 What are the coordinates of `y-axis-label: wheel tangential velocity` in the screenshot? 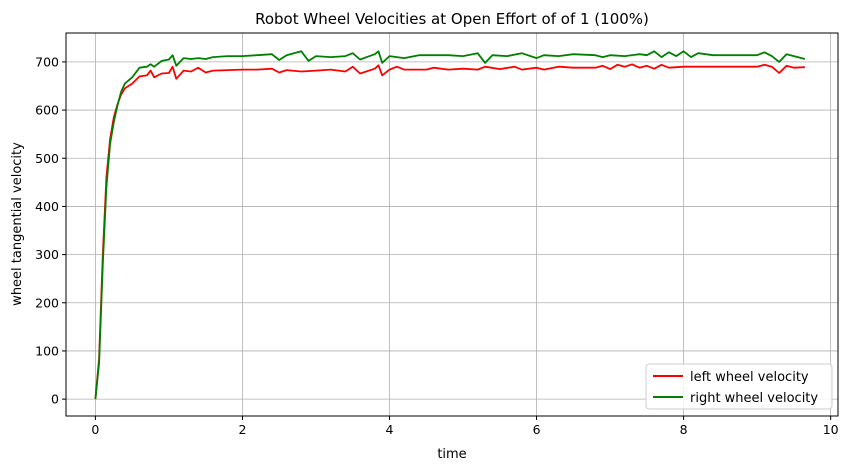 It's located at (17, 224).